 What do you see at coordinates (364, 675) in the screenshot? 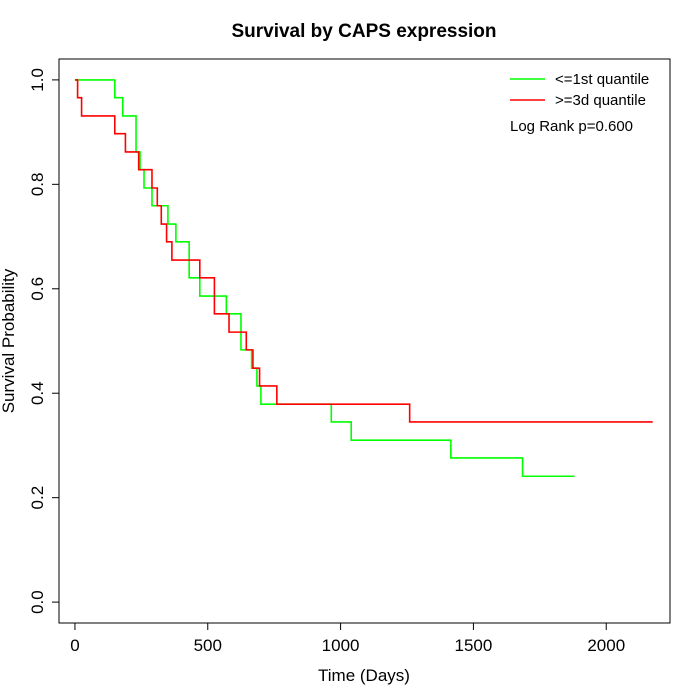
I see `x-axis-label: Time (Days)` at bounding box center [364, 675].